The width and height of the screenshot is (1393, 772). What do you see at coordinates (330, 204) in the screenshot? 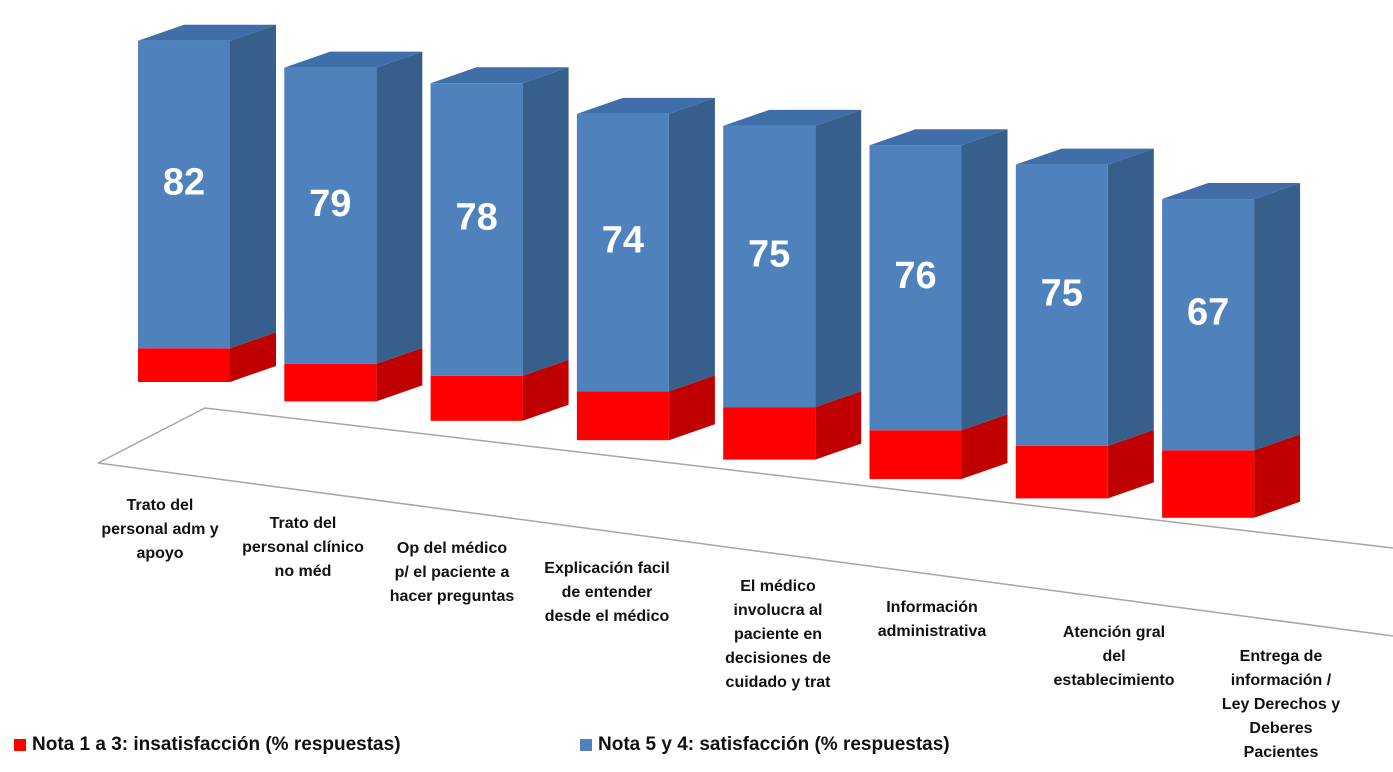
I see `data-label: 79` at bounding box center [330, 204].